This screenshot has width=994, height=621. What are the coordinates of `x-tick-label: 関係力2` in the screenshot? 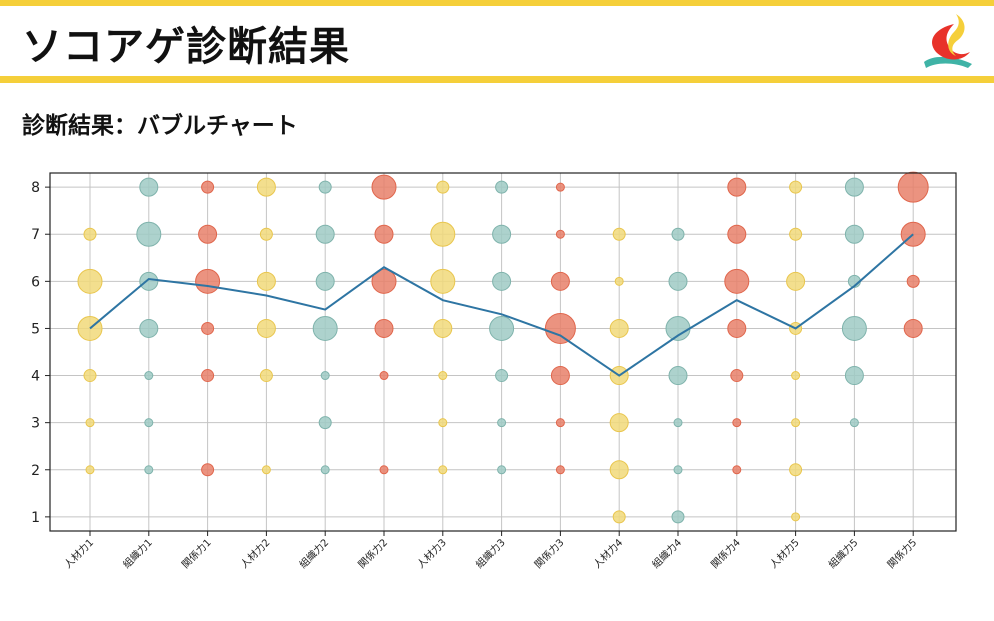 It's located at (372, 553).